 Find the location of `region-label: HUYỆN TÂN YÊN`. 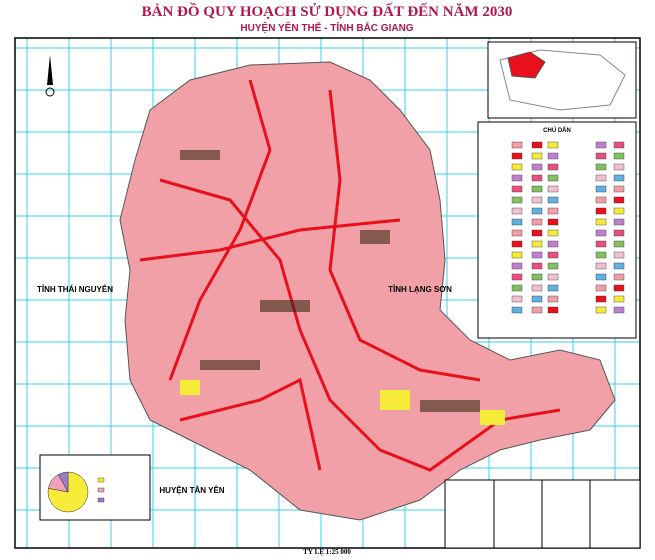

region-label: HUYỆN TÂN YÊN is located at coordinates (191, 490).